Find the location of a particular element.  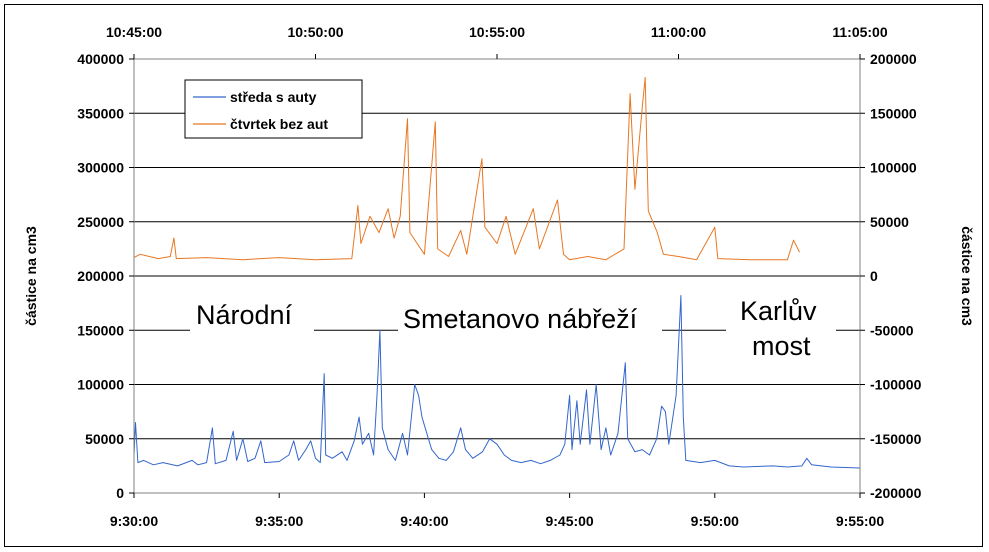

right-tick-label: 200000 is located at coordinates (893, 59).